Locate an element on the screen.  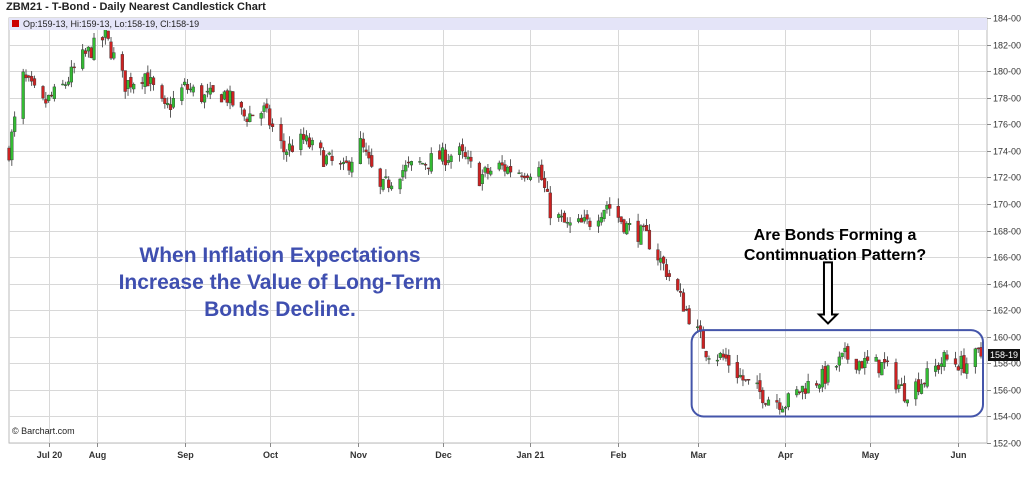
pattern-highlight-box is located at coordinates (837, 373).